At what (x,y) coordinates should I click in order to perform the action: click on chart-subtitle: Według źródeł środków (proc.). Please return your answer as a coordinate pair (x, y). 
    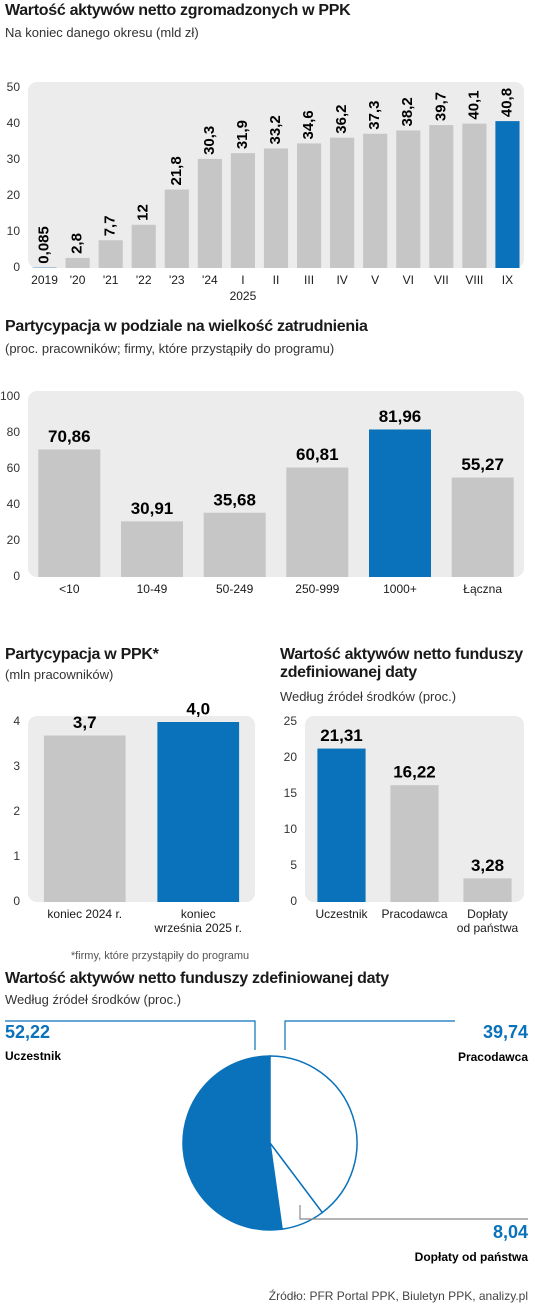
    Looking at the image, I should click on (93, 999).